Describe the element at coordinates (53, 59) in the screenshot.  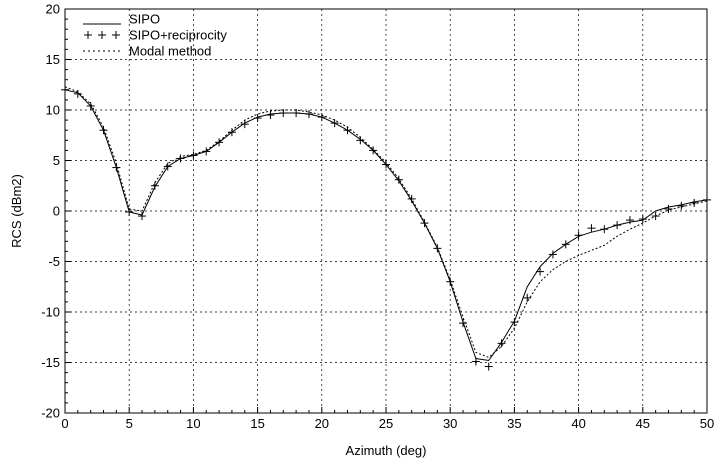
I see `y-tick-label: 15` at that location.